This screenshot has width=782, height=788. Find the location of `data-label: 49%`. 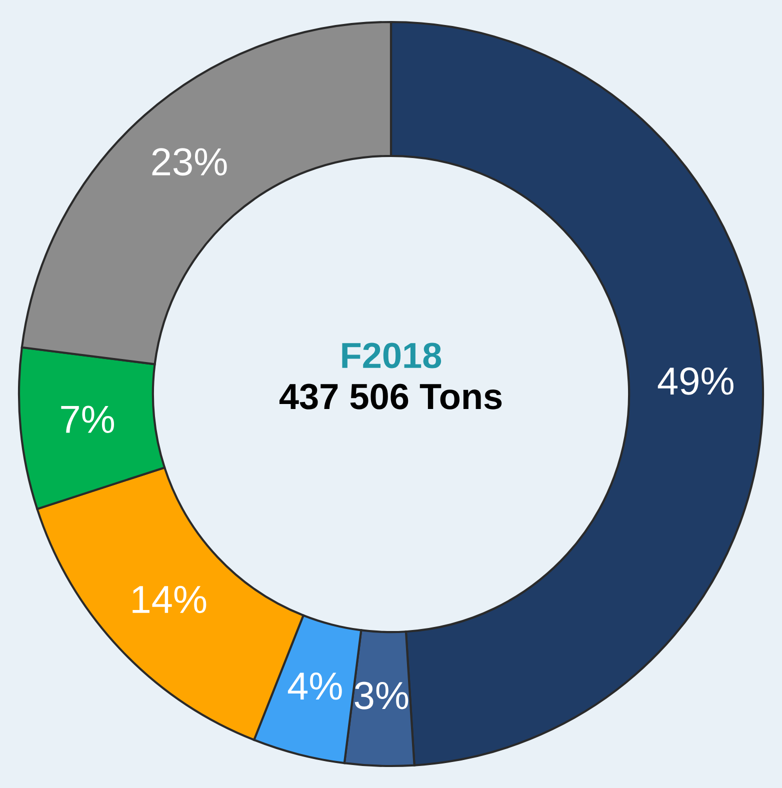

data-label: 49% is located at coordinates (696, 381).